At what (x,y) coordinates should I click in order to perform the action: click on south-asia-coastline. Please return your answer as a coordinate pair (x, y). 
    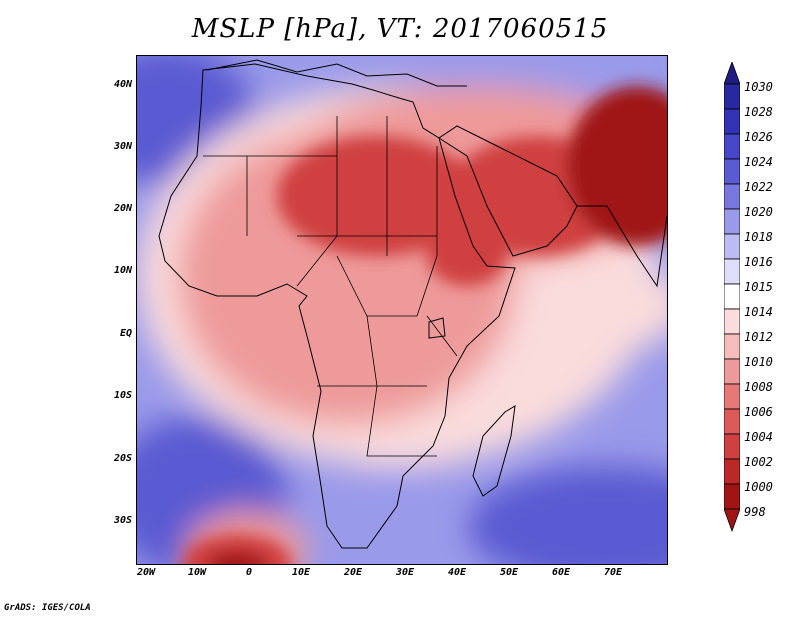
    Looking at the image, I should click on (622, 246).